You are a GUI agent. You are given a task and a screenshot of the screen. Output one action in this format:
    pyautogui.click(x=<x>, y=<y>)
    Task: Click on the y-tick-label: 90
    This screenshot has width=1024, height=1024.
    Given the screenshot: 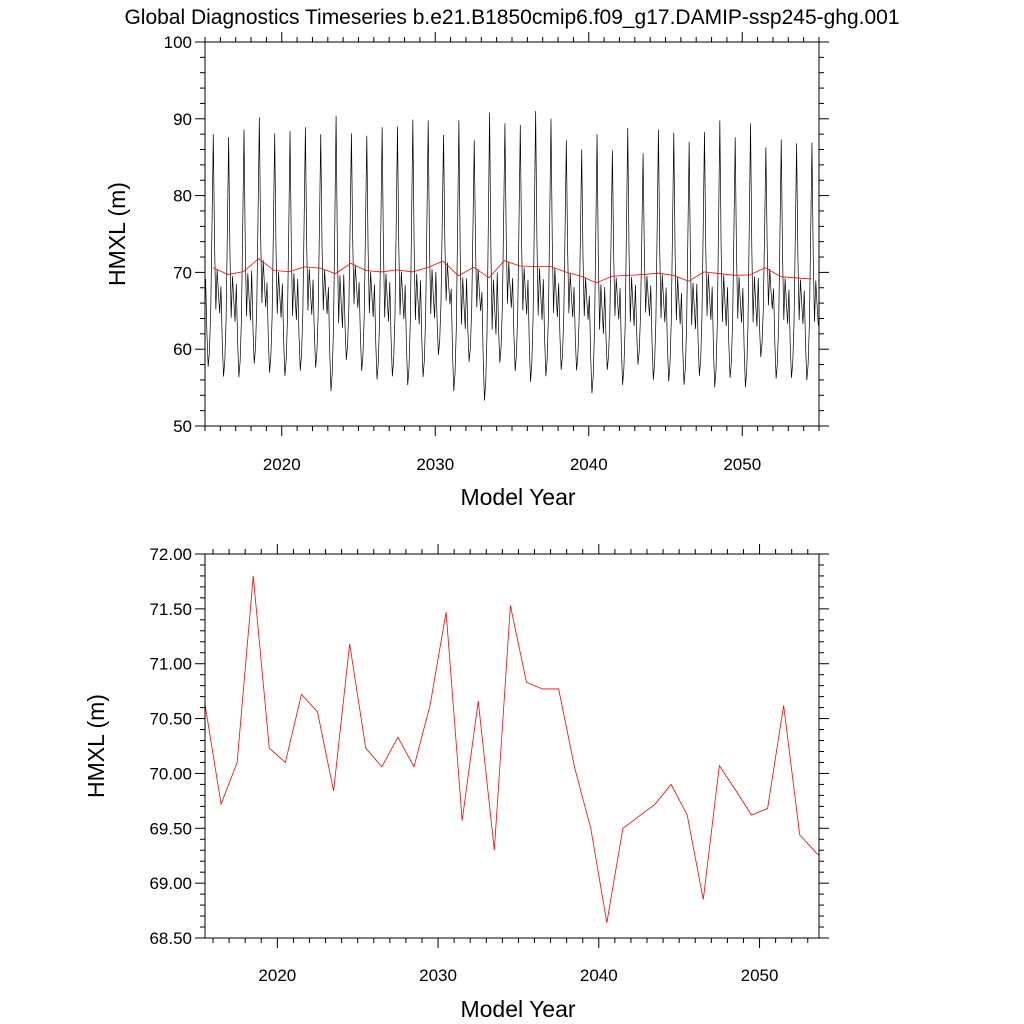 What is the action you would take?
    pyautogui.click(x=182, y=119)
    